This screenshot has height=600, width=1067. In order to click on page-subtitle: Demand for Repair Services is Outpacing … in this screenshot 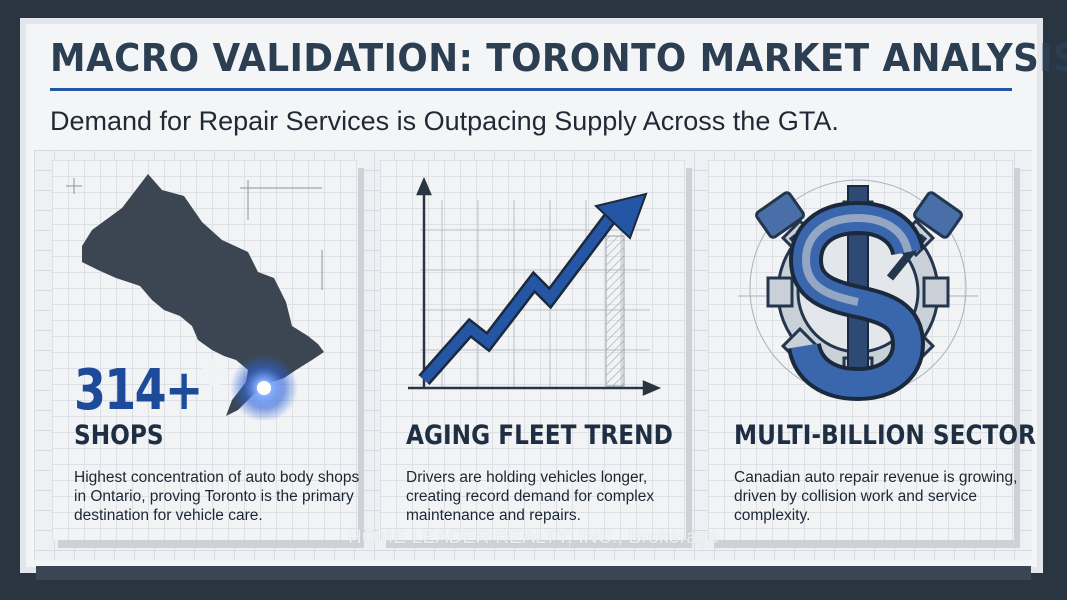, I will do `click(444, 121)`.